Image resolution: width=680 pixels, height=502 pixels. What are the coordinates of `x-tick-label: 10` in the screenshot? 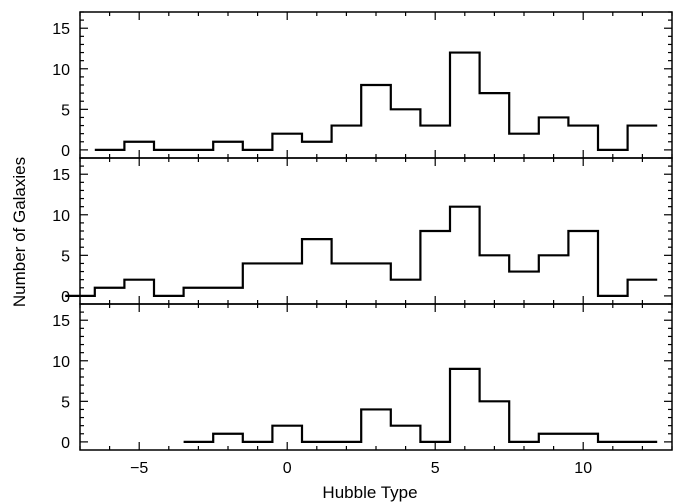 It's located at (583, 468).